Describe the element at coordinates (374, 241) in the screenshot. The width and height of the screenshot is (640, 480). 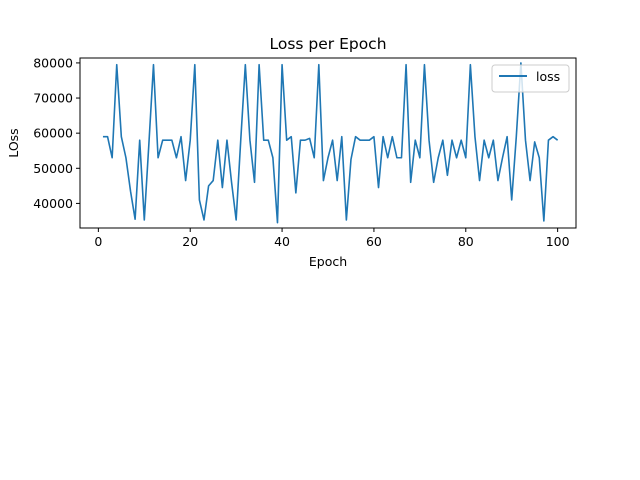
I see `x-tick-label: 60` at that location.